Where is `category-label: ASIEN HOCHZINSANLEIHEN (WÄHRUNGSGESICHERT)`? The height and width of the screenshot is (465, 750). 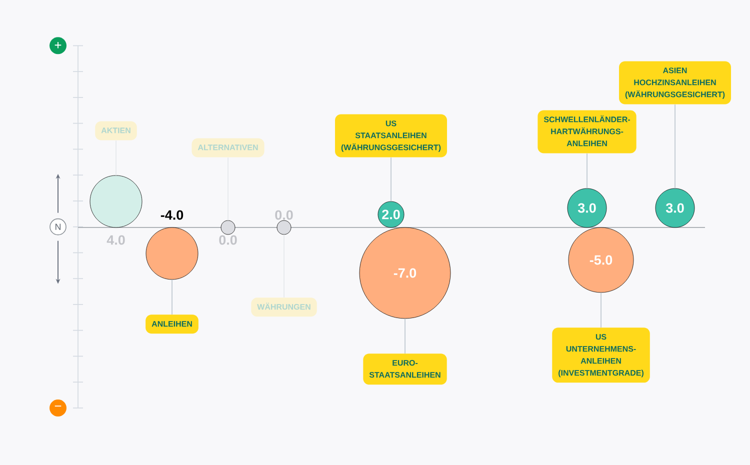 category-label: ASIEN HOCHZINSANLEIHEN (WÄHRUNGSGESICHERT) is located at coordinates (675, 83).